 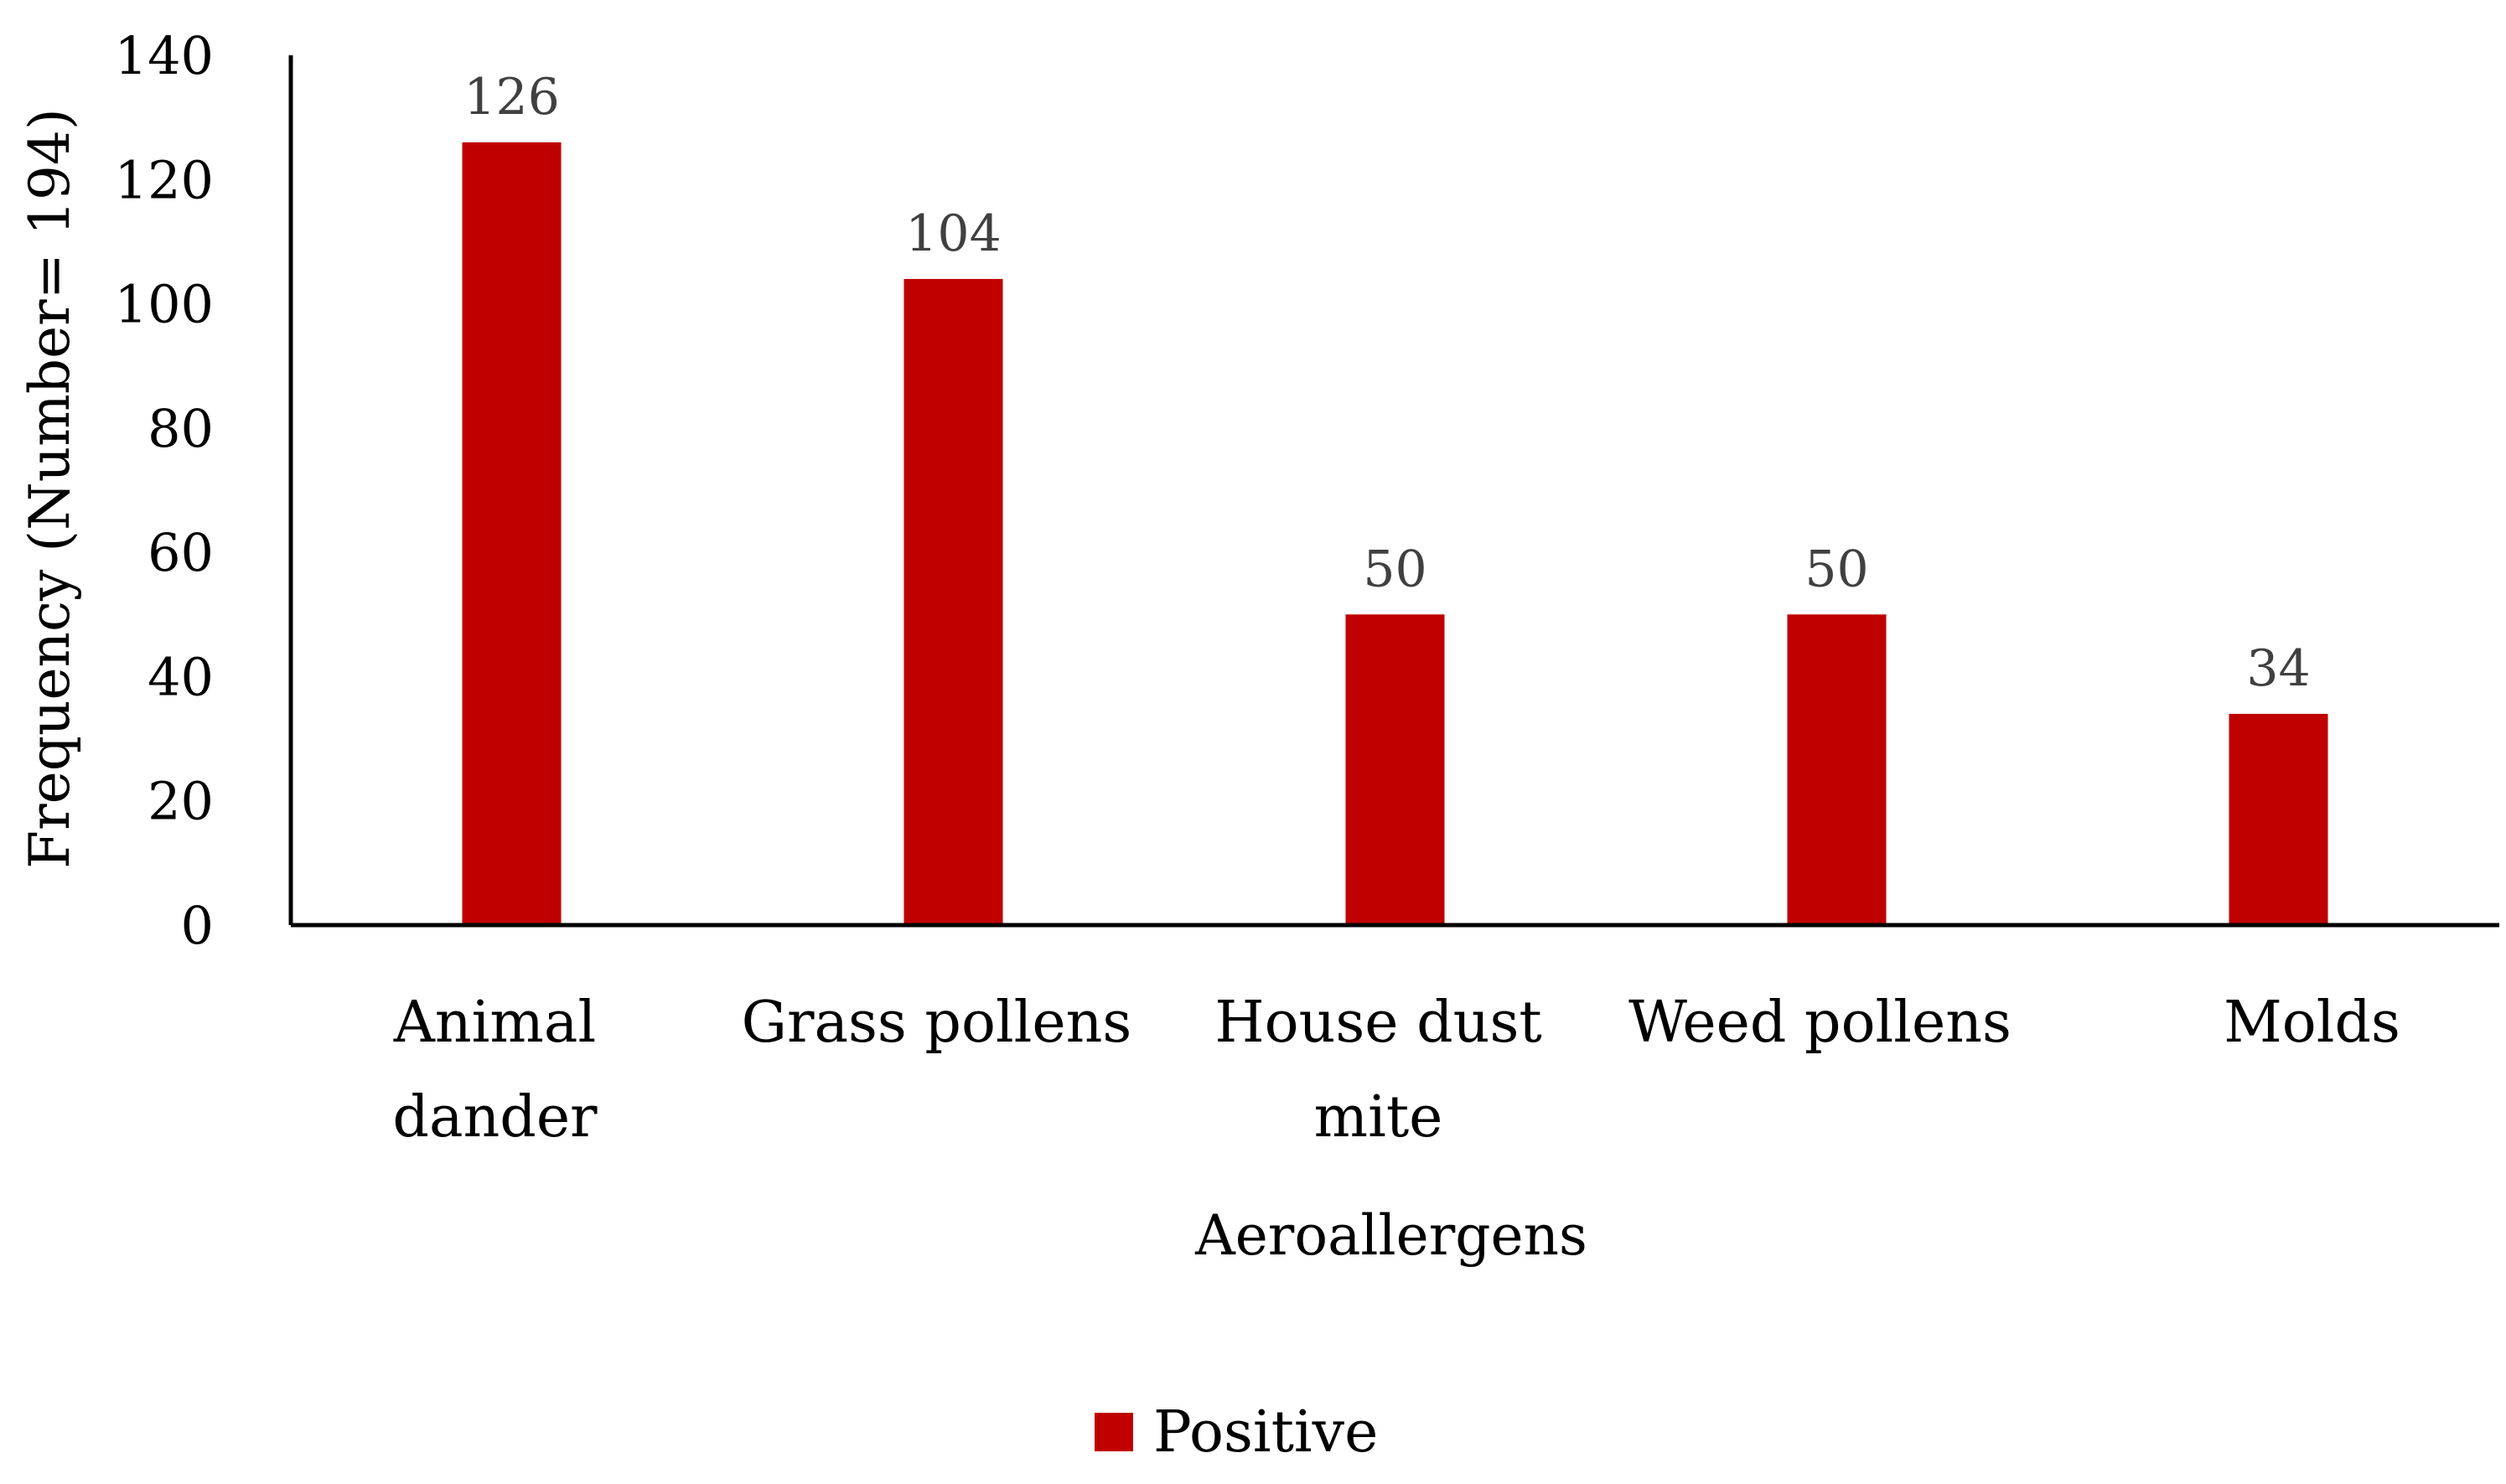 What do you see at coordinates (1390, 1235) in the screenshot?
I see `x-axis-title: Aeroallergens` at bounding box center [1390, 1235].